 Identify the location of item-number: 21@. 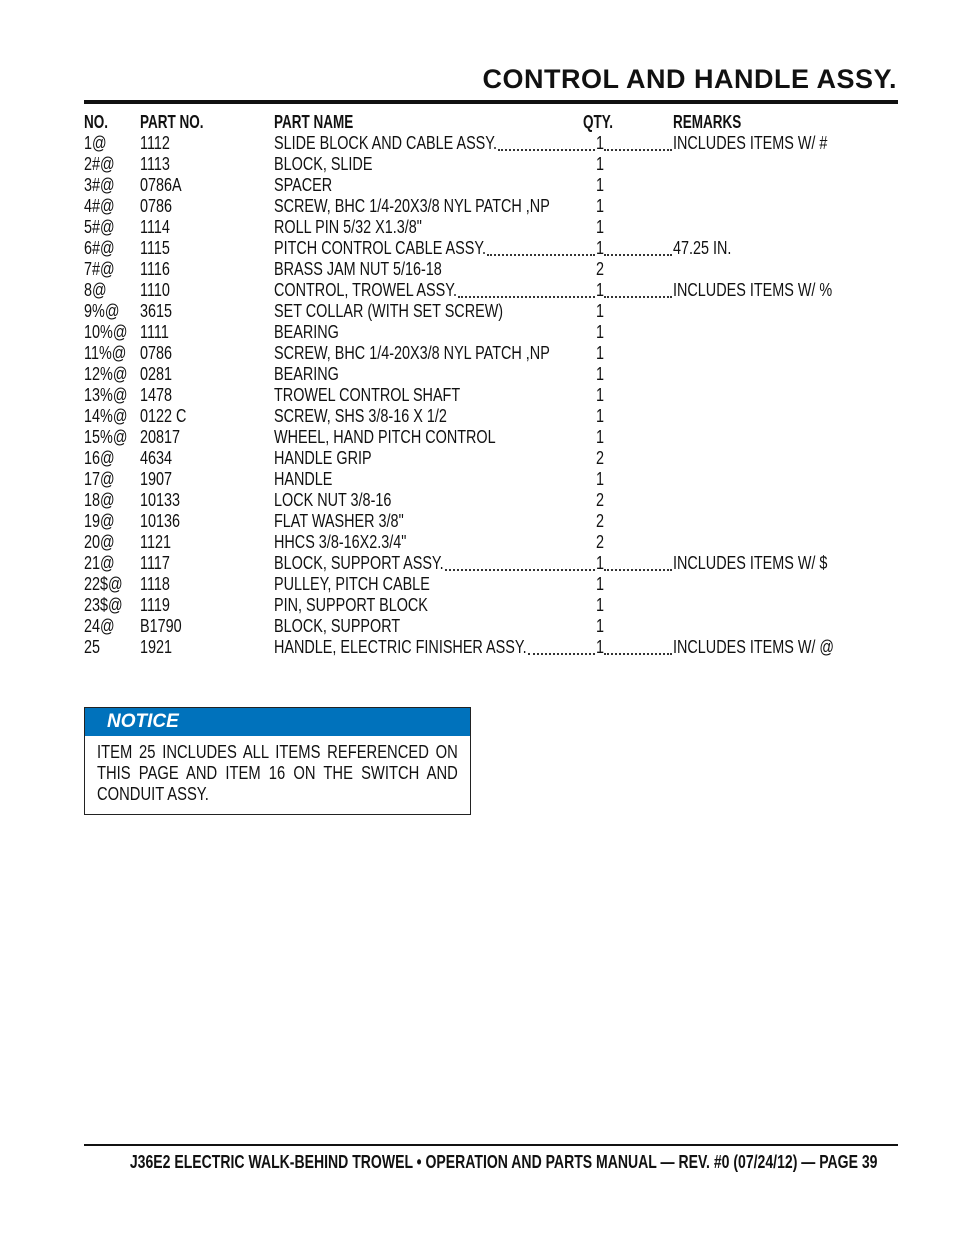
(99, 563).